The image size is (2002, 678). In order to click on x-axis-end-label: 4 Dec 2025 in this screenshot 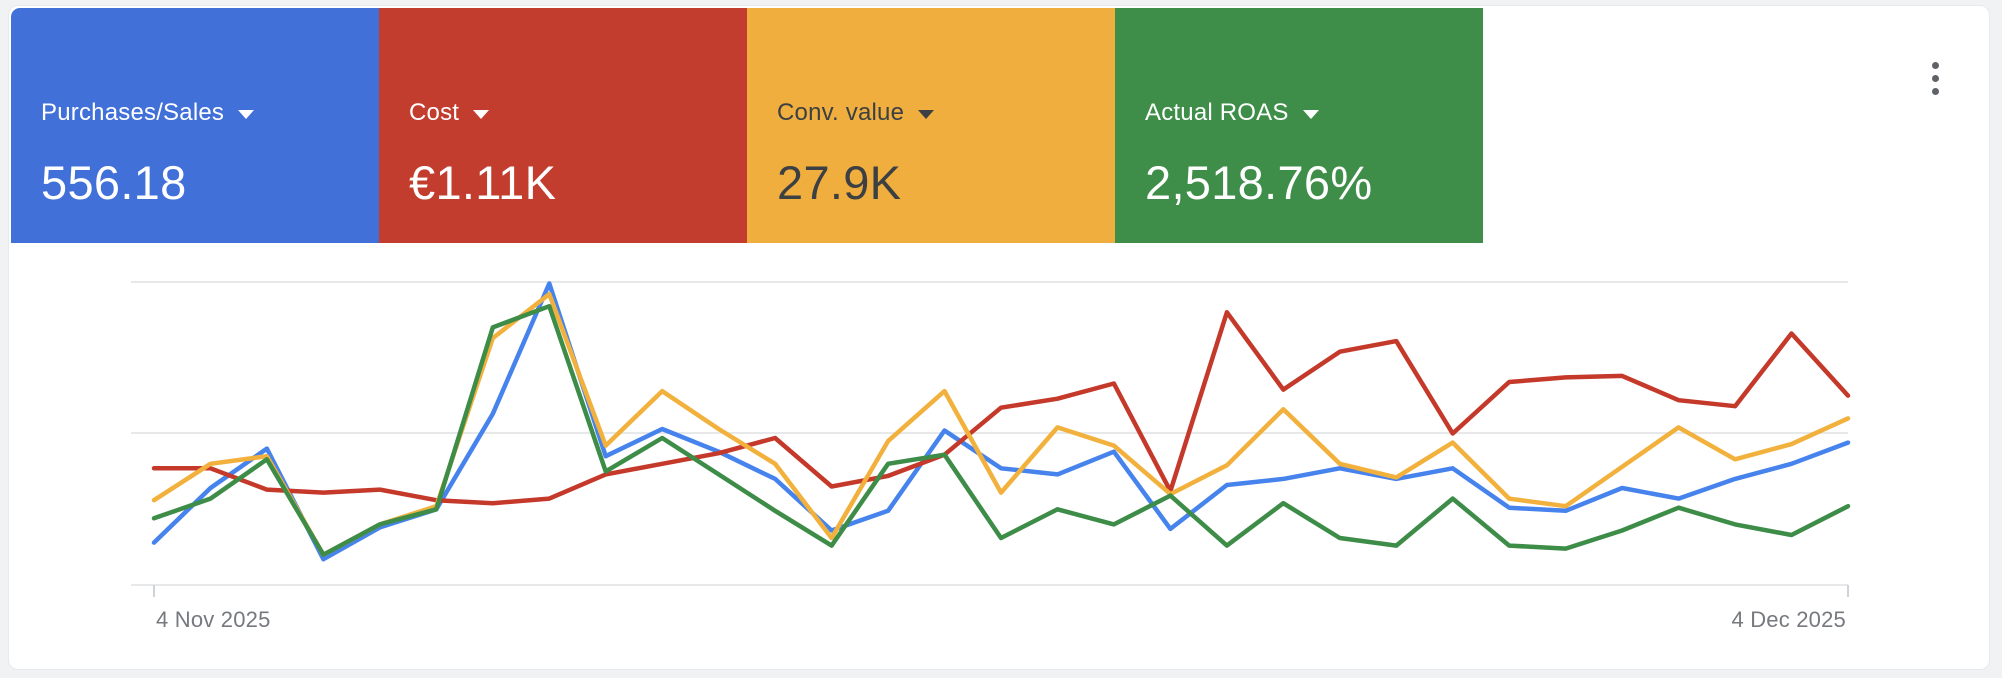, I will do `click(1788, 619)`.